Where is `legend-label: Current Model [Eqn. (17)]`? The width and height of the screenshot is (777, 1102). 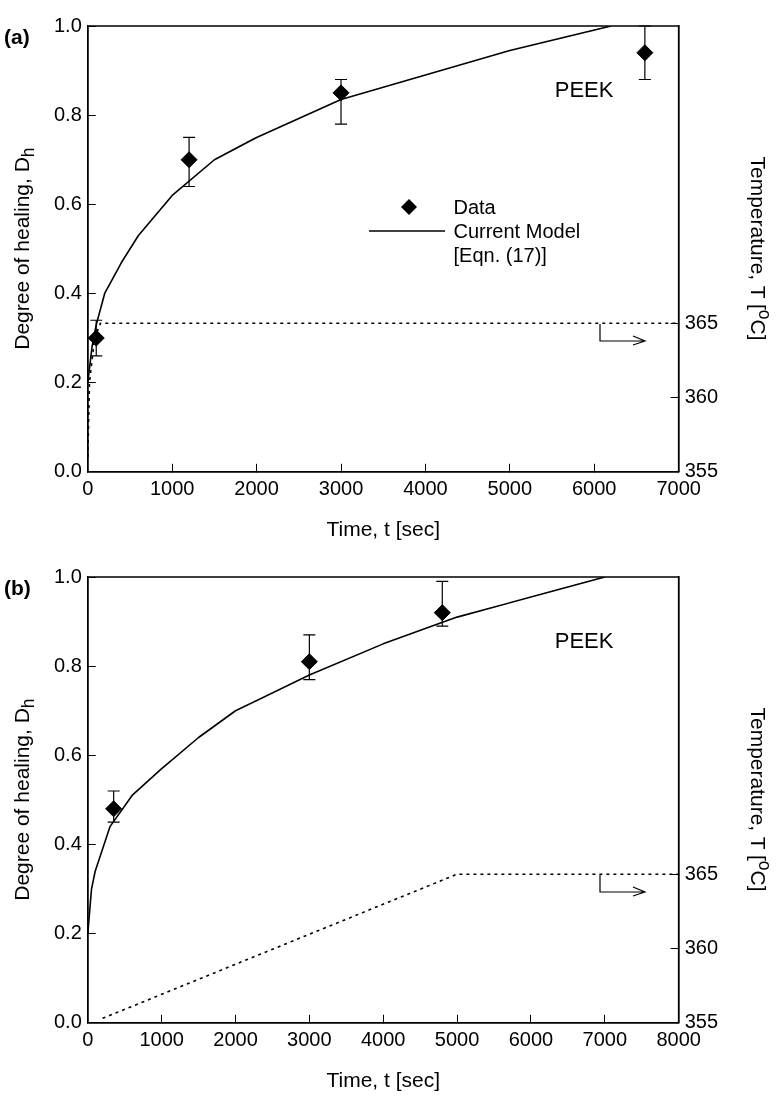 legend-label: Current Model [Eqn. (17)] is located at coordinates (517, 243).